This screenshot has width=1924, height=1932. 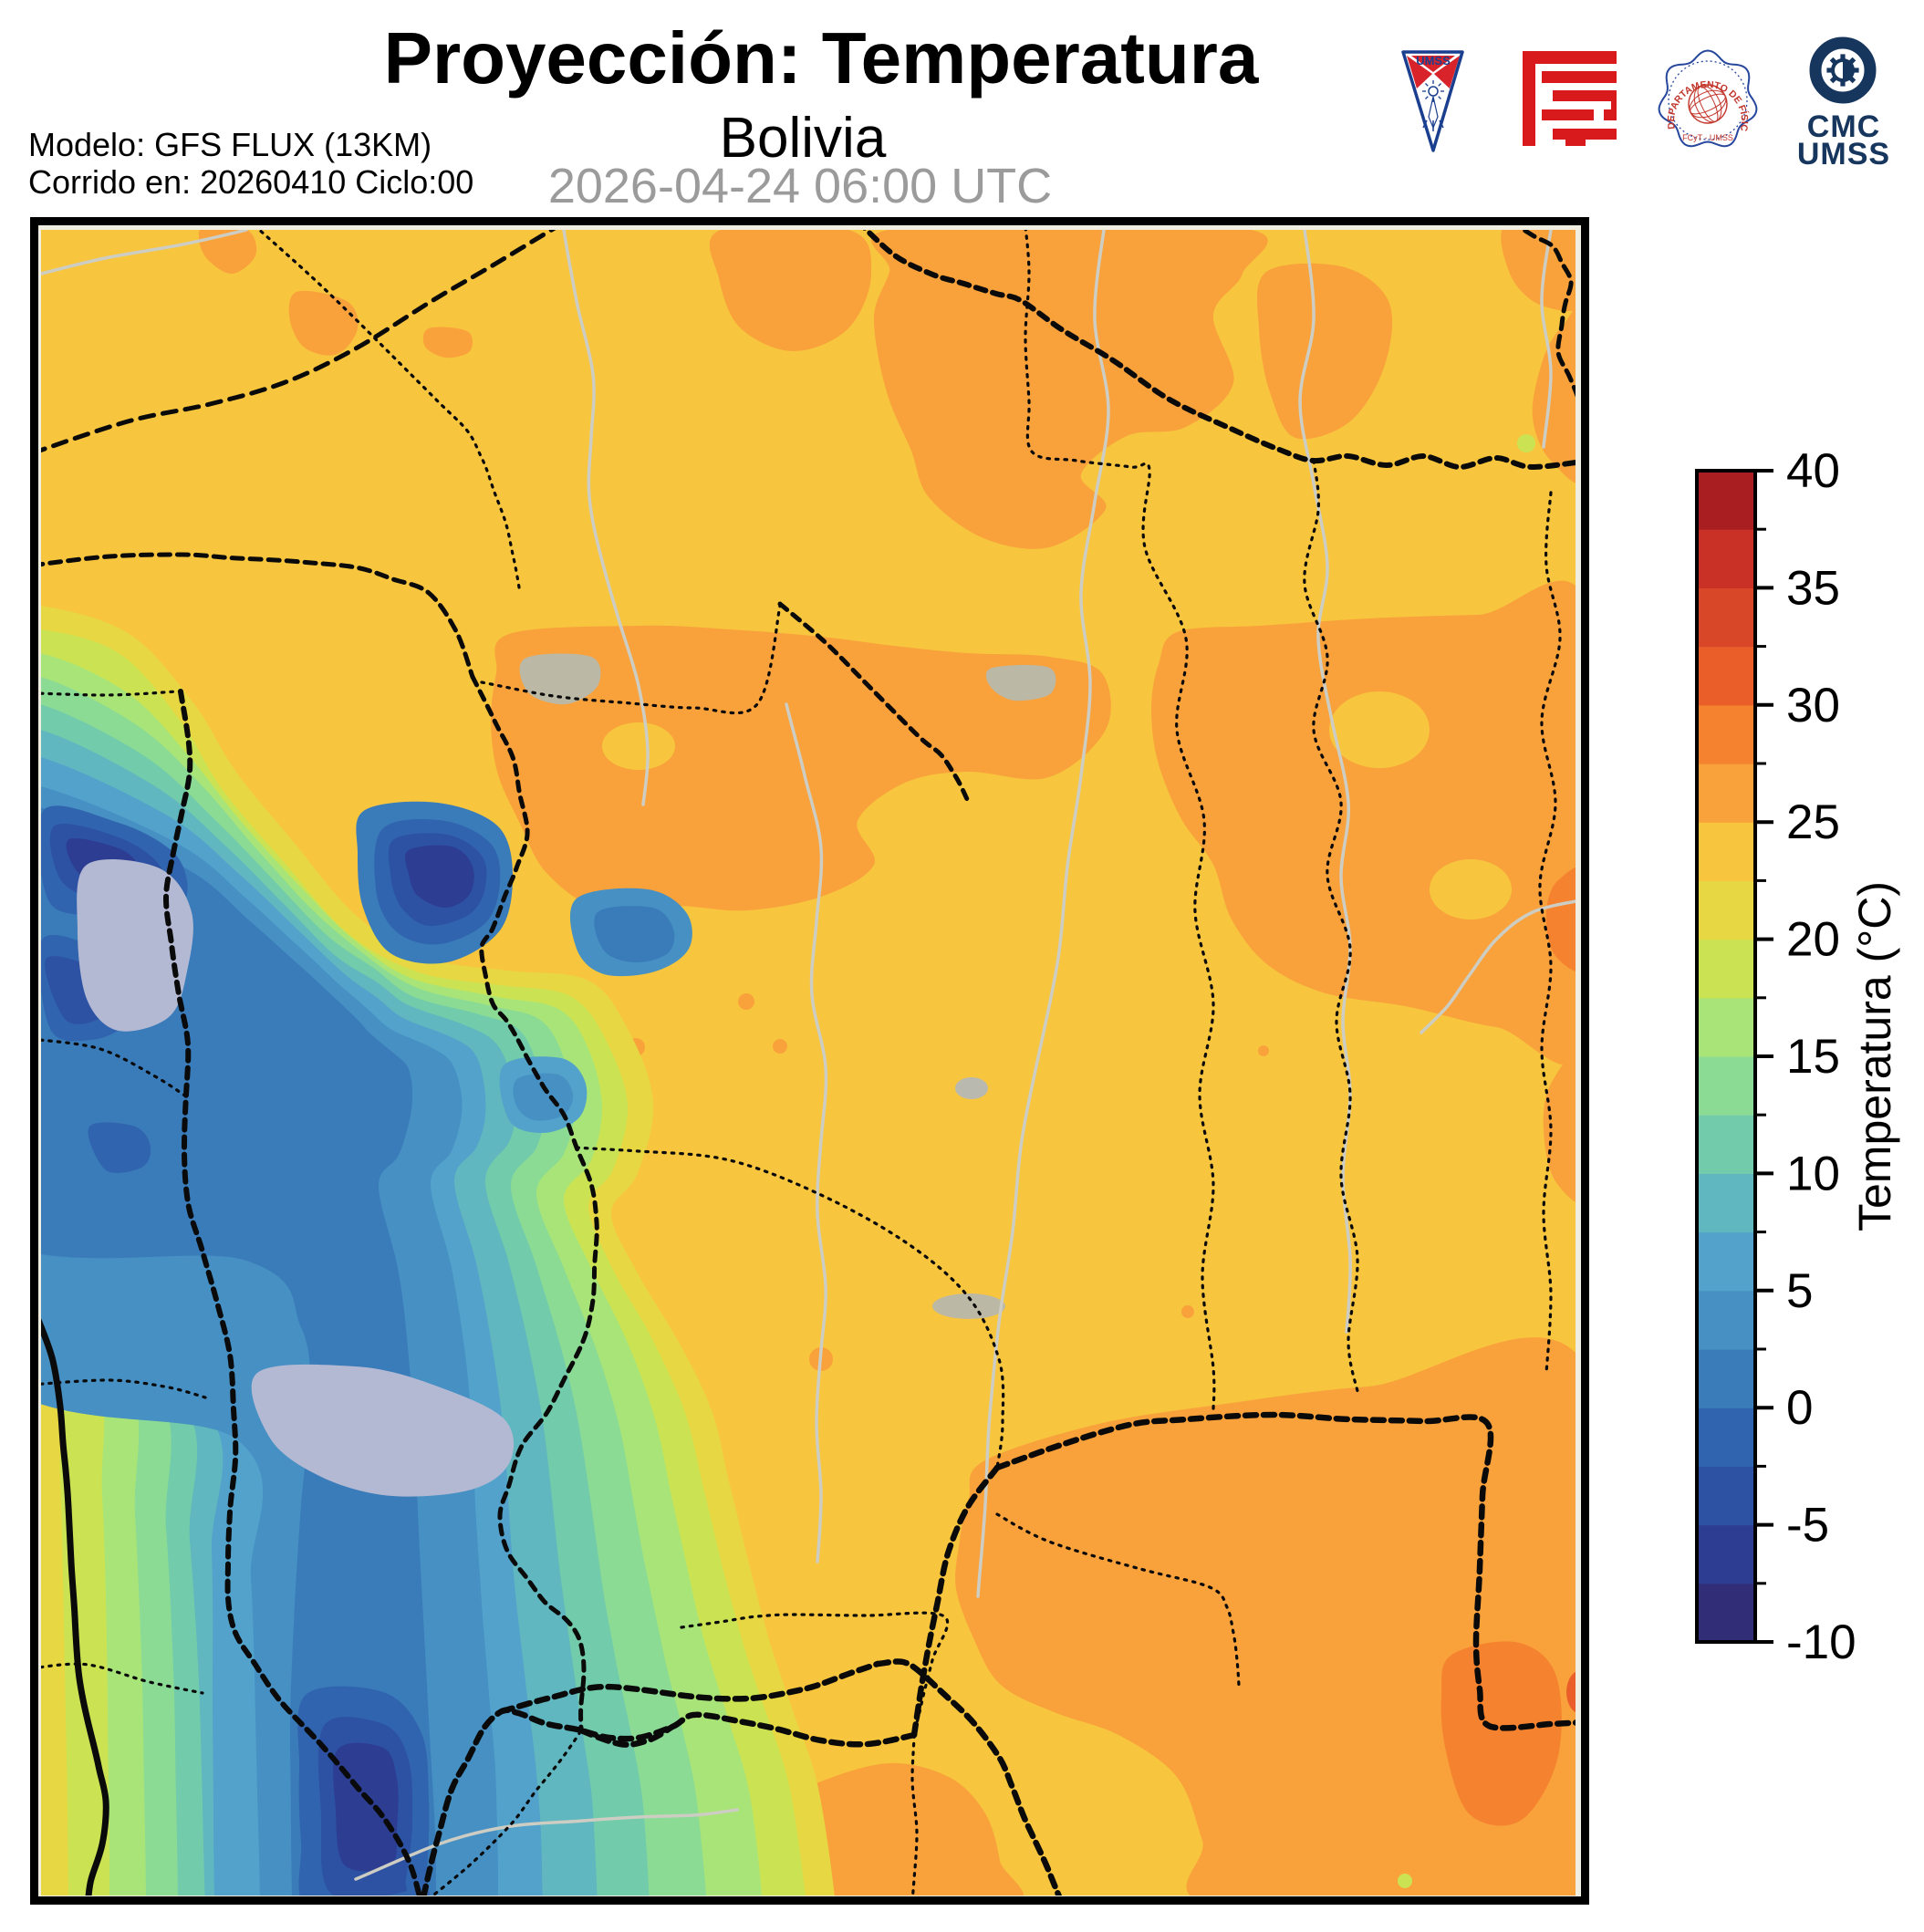 What do you see at coordinates (1813, 940) in the screenshot?
I see `svg-text: 20` at bounding box center [1813, 940].